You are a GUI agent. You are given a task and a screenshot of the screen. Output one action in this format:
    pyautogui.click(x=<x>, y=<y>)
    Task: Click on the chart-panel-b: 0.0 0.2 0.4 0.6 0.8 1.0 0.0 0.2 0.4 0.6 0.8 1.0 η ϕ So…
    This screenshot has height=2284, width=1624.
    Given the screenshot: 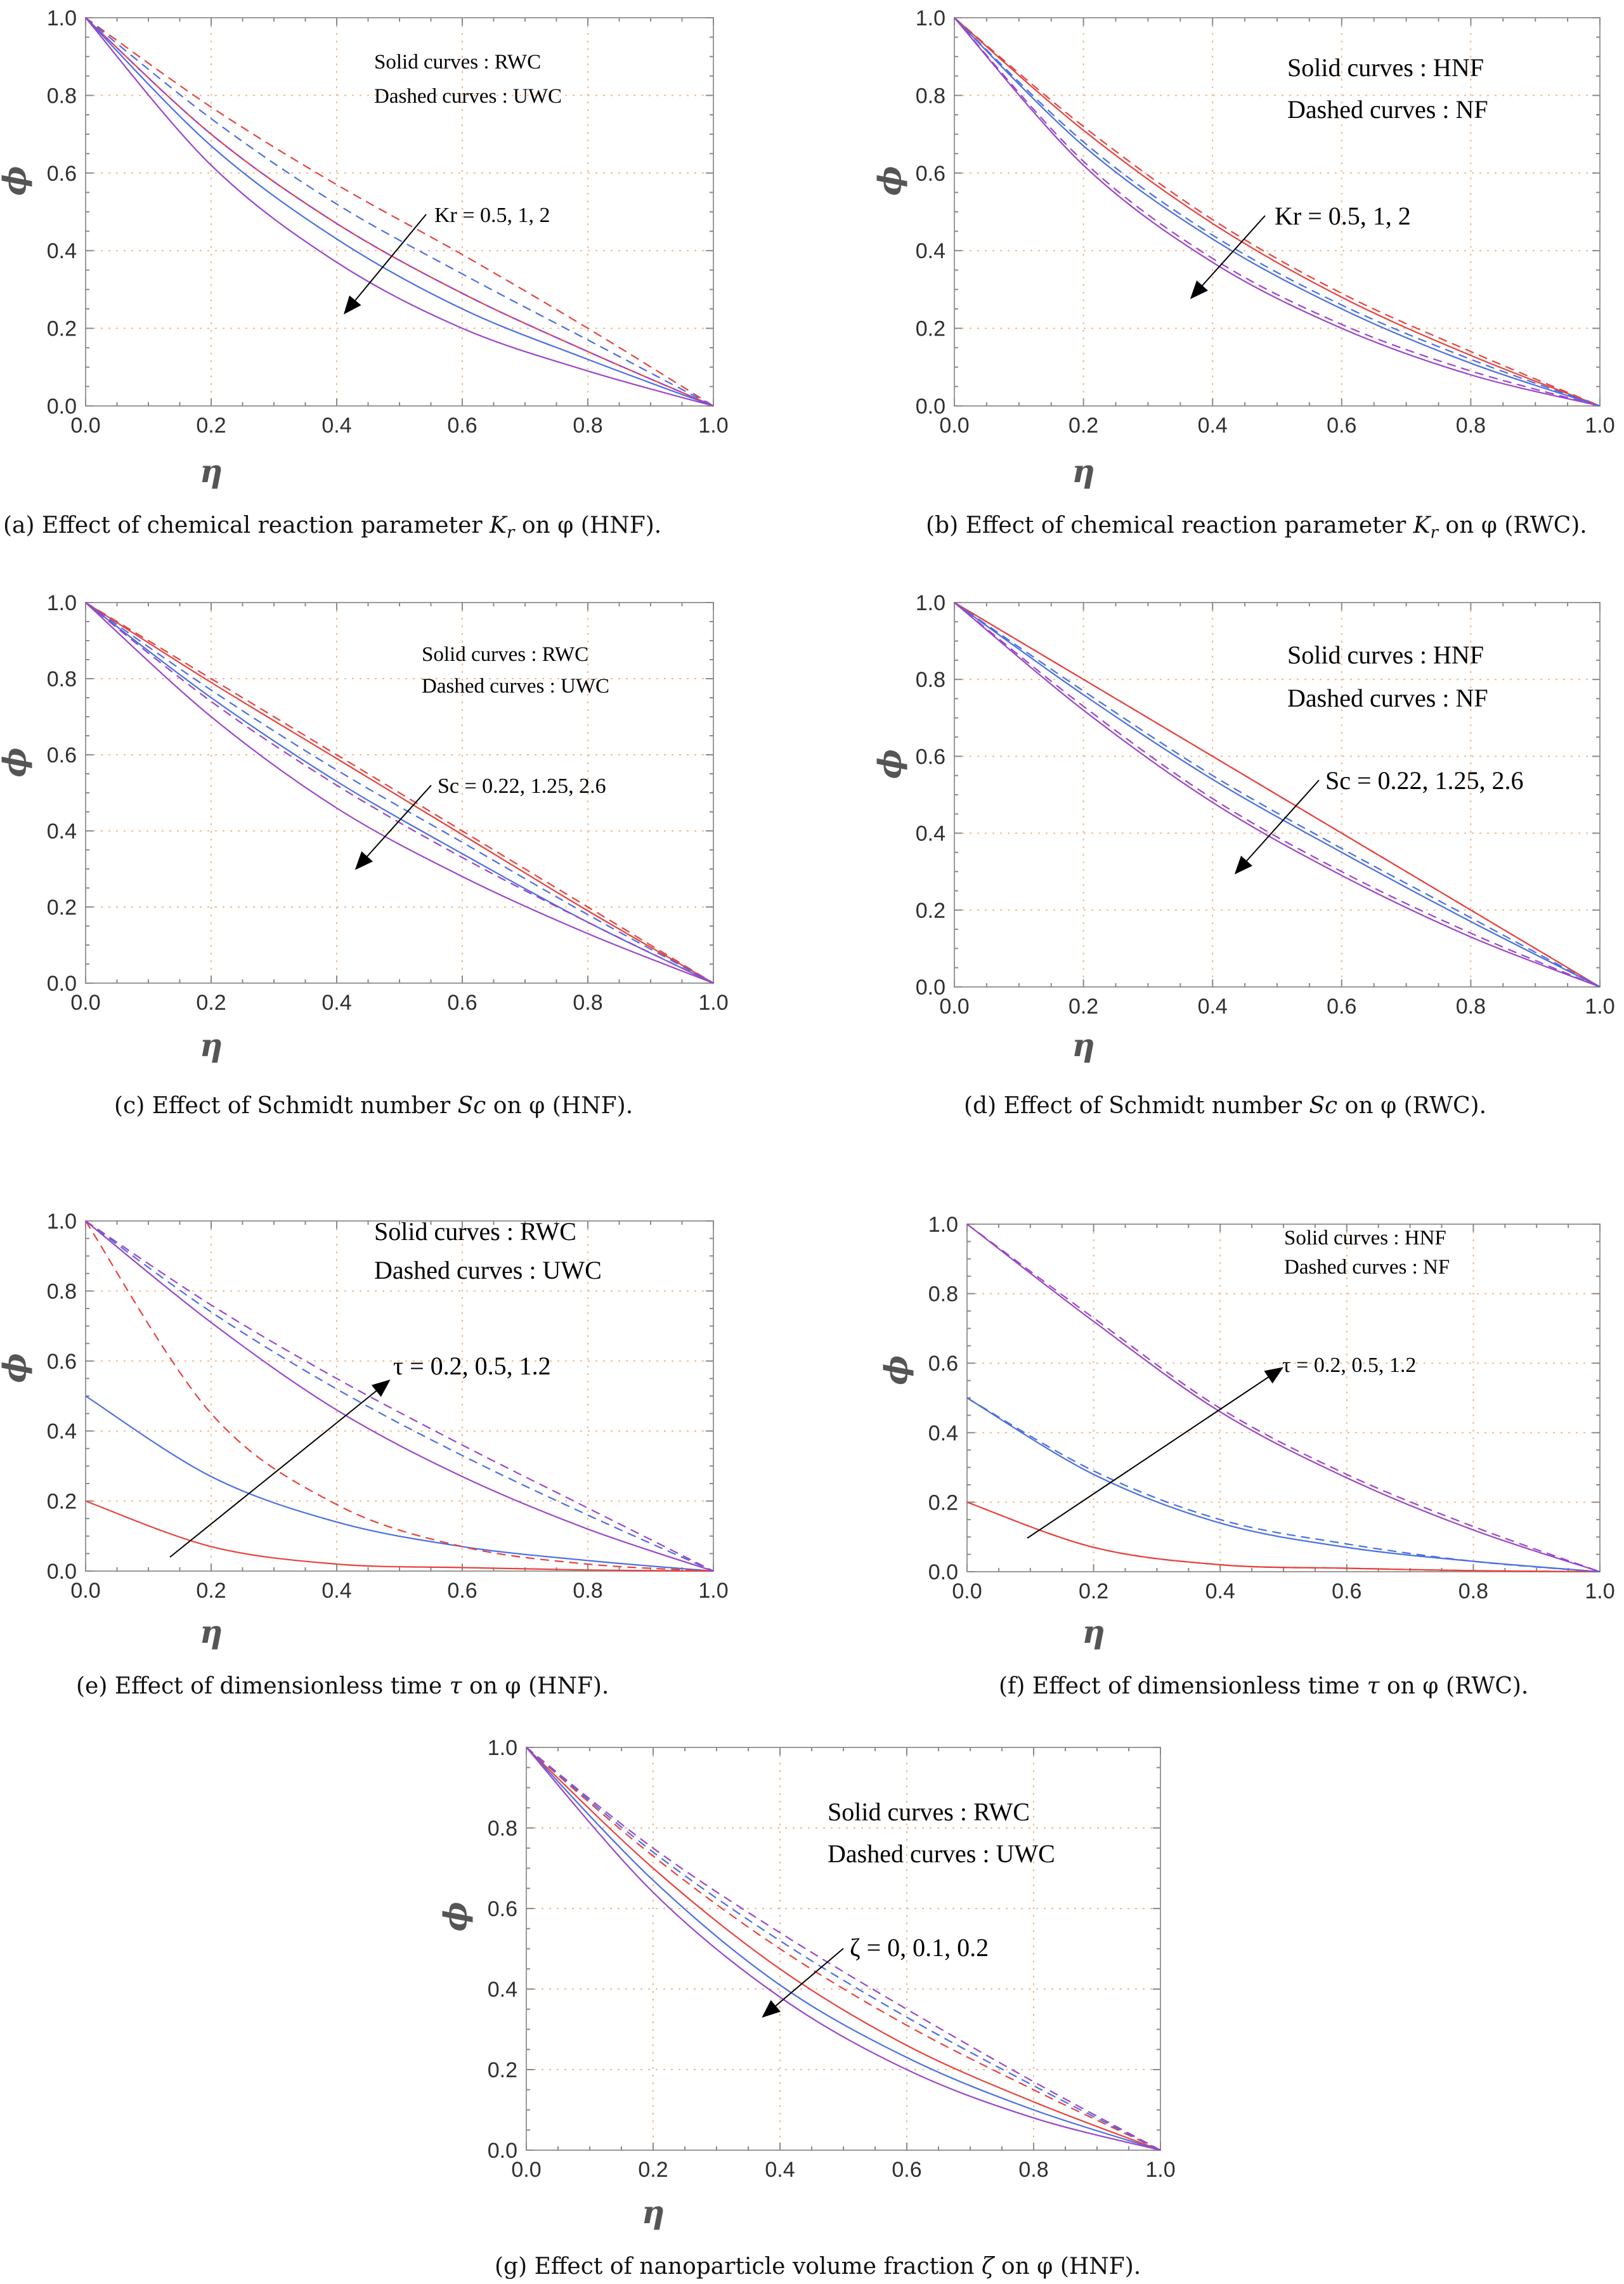 What is the action you would take?
    pyautogui.click(x=1243, y=274)
    